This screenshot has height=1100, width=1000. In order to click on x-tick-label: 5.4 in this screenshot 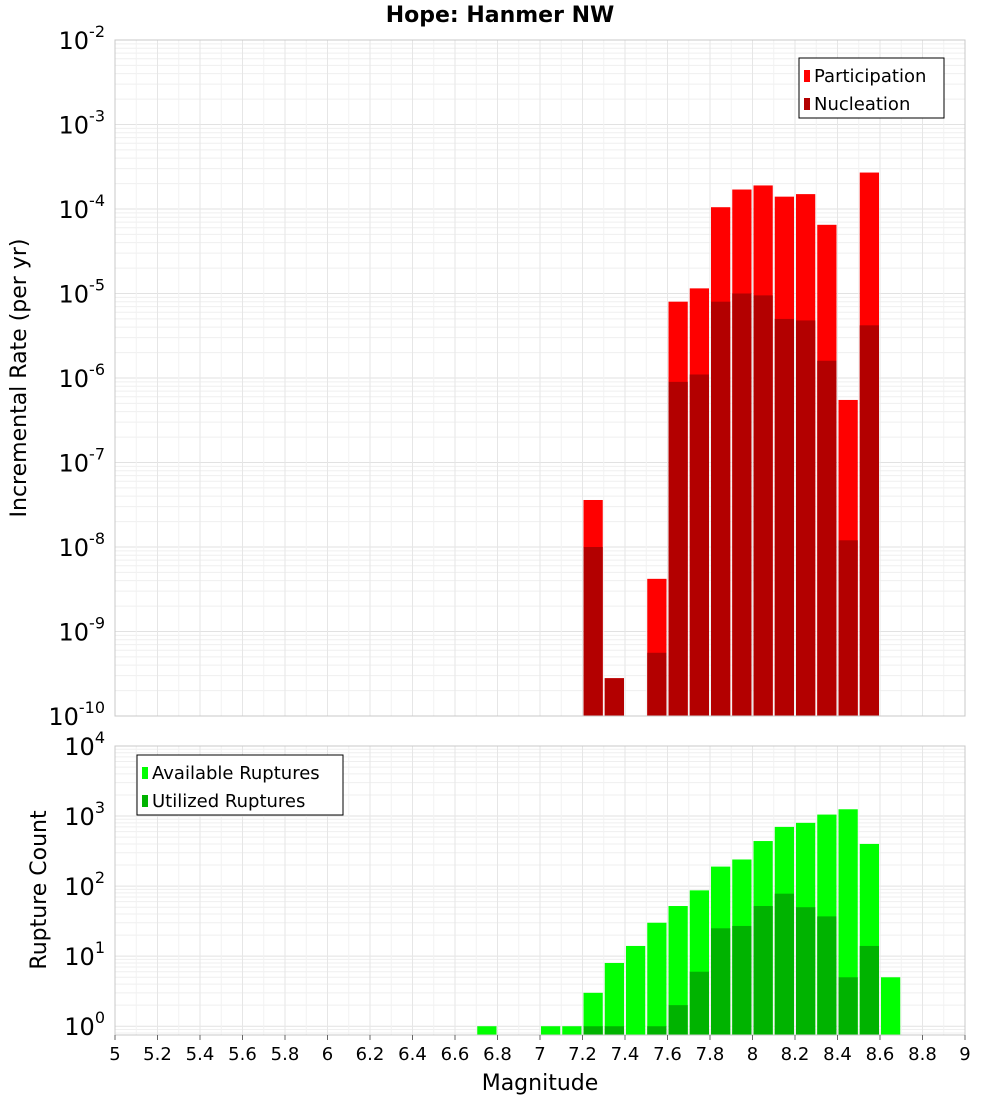, I will do `click(200, 1054)`.